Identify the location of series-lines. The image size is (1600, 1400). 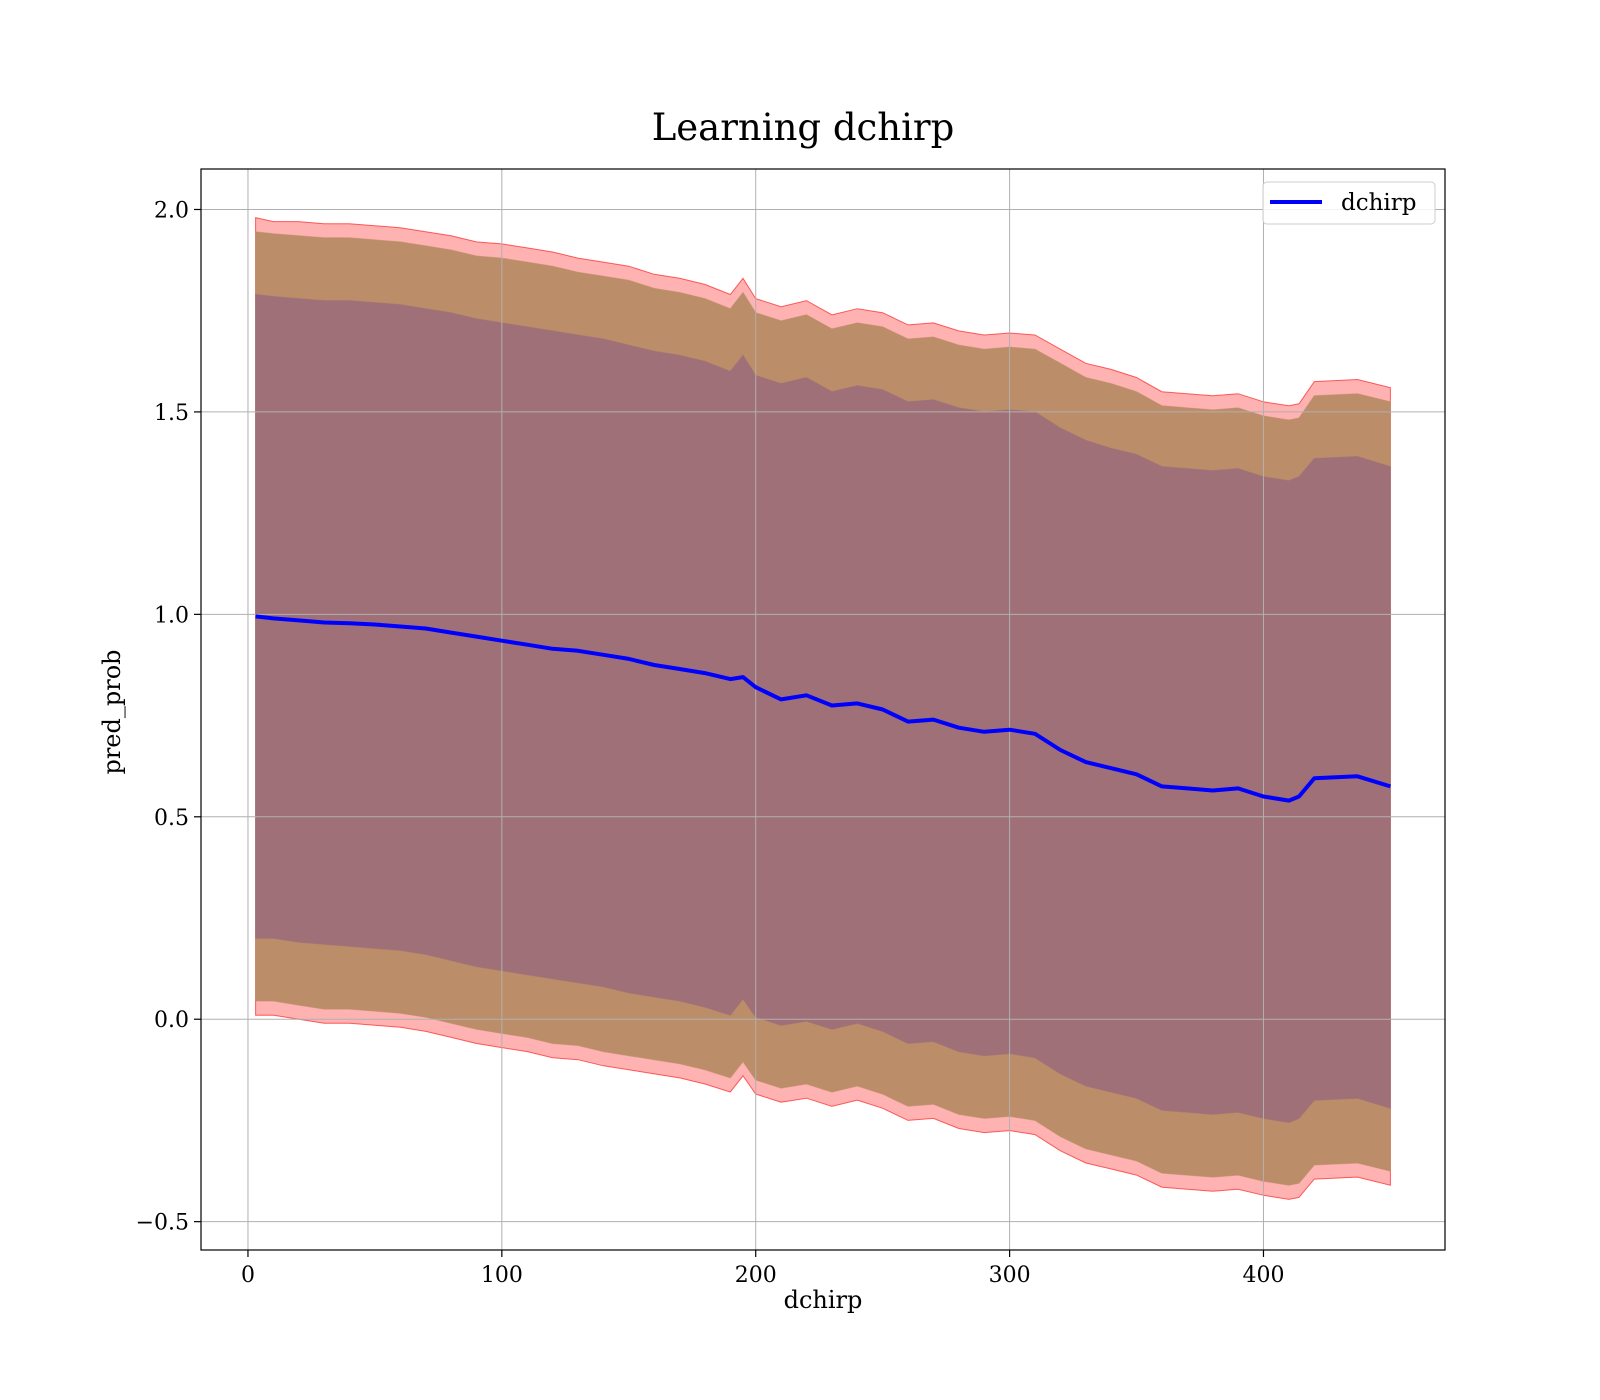
(823, 708).